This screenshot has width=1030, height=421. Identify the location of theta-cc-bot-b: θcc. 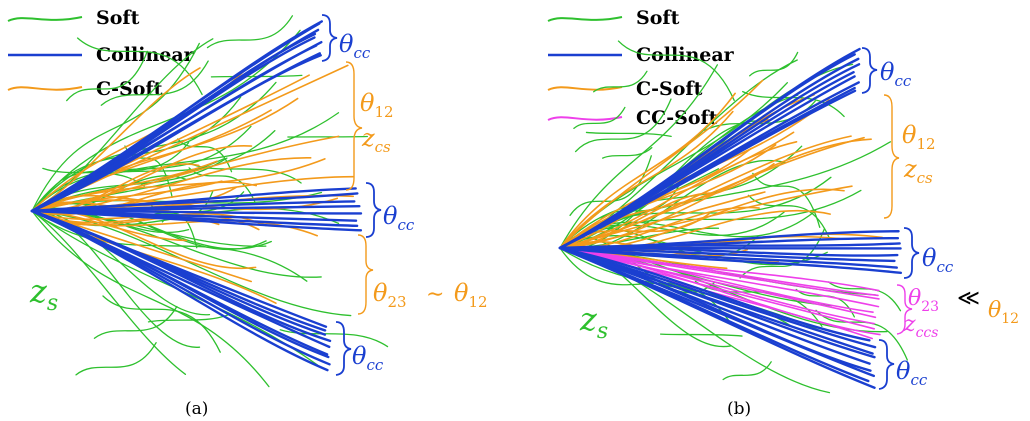
(912, 373).